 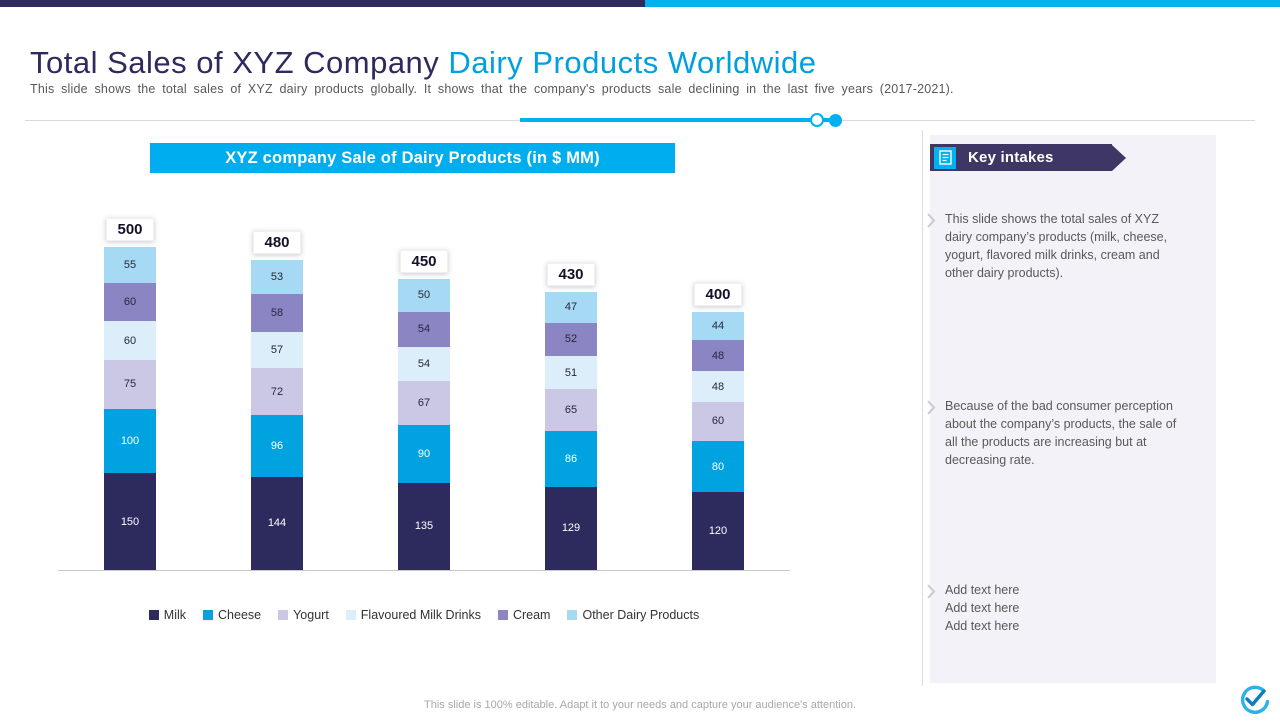 I want to click on bar-column: 400 44 48 48 60 80 120, so click(x=718, y=426).